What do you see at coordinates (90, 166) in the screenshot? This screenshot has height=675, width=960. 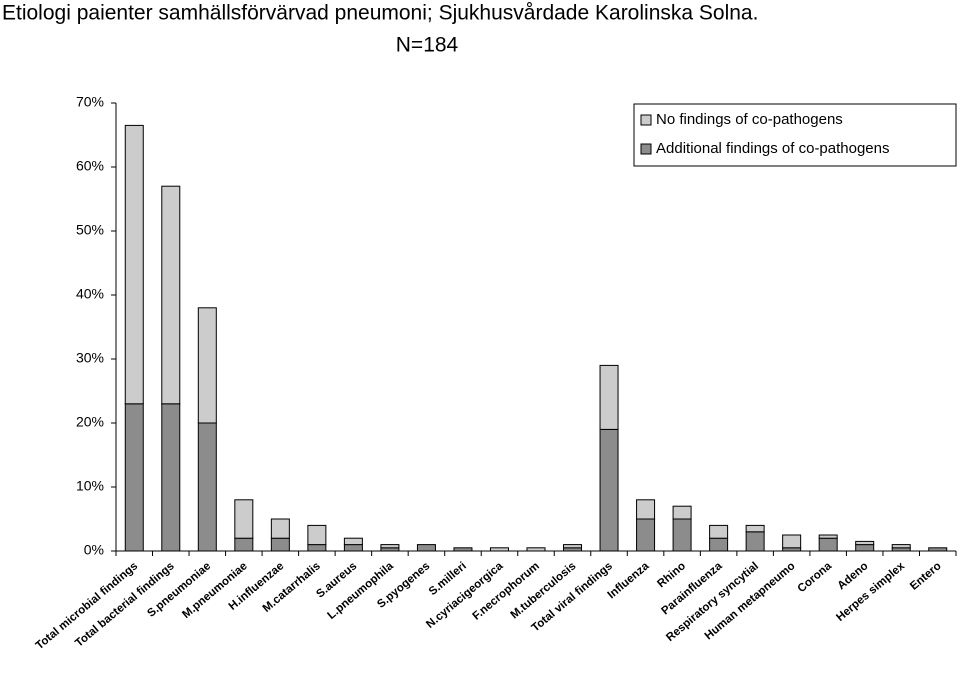 I see `y-tick-label: 60%` at bounding box center [90, 166].